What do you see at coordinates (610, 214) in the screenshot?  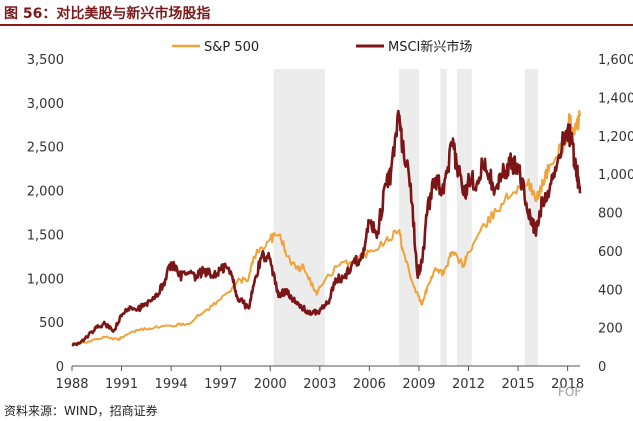 I see `y-right-tick-label: 800` at bounding box center [610, 214].